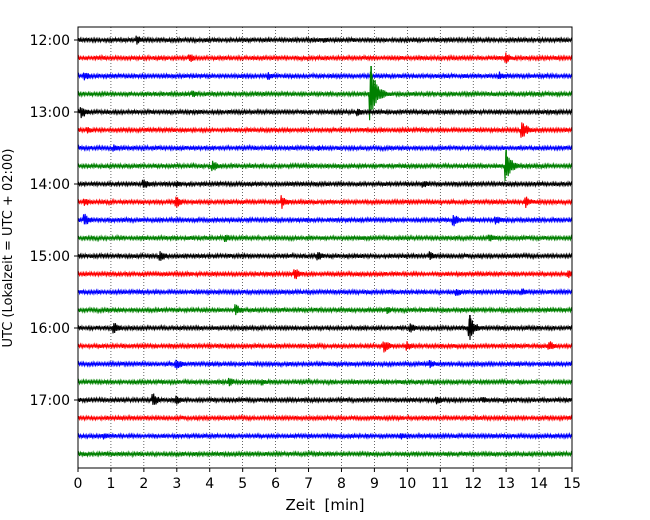 The height and width of the screenshot is (520, 650). What do you see at coordinates (473, 484) in the screenshot?
I see `x-tick-label-12: 12` at bounding box center [473, 484].